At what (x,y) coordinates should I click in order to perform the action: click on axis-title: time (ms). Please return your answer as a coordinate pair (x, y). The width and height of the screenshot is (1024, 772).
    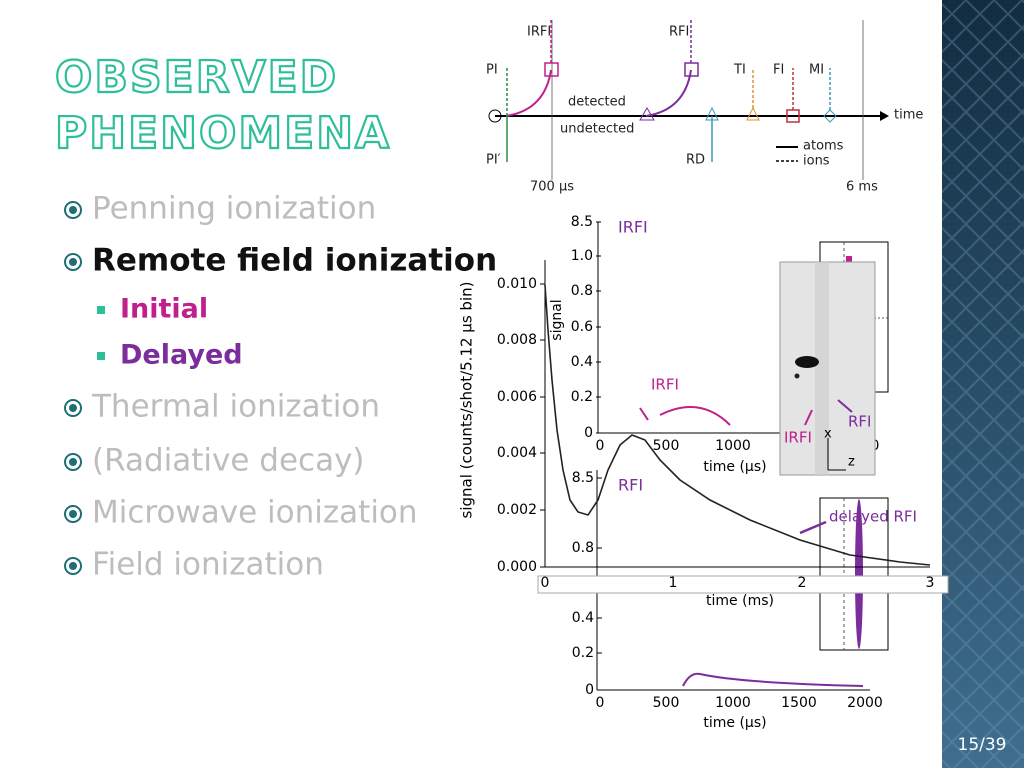
    Looking at the image, I should click on (740, 601).